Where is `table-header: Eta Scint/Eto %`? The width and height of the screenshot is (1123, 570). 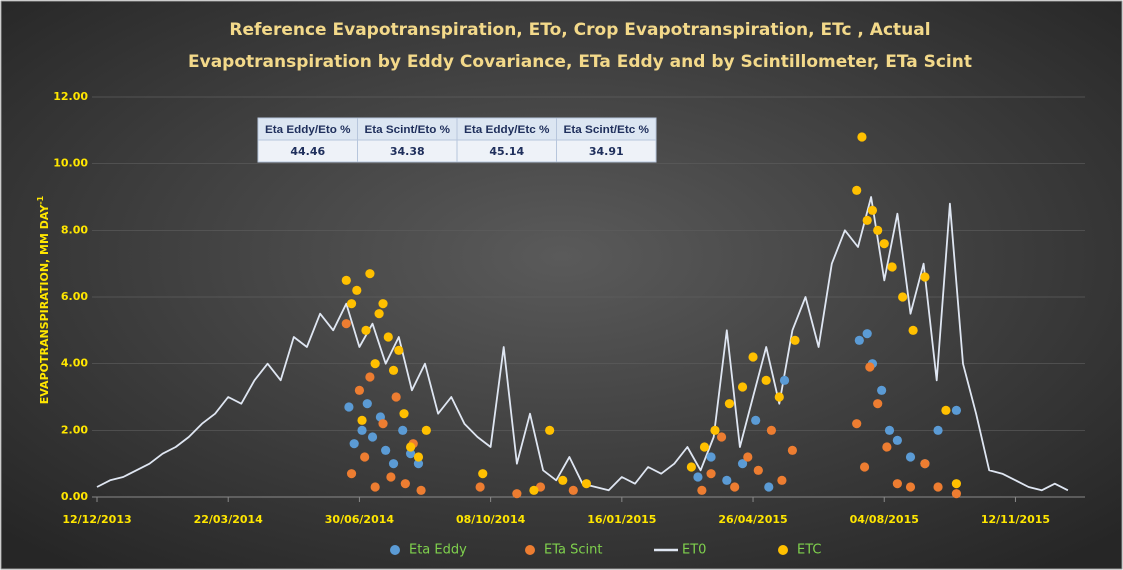
table-header: Eta Scint/Eto % is located at coordinates (408, 130).